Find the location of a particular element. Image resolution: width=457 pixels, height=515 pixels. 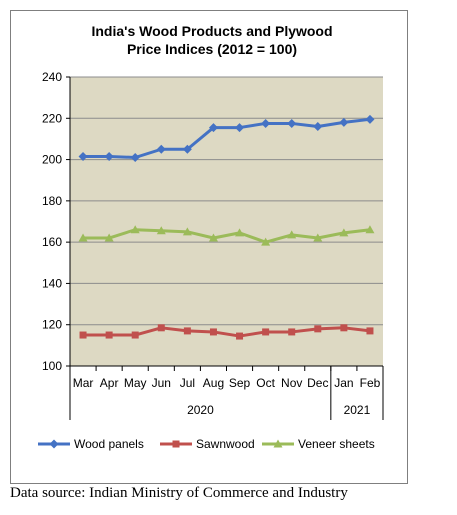

legend-label: Veneer sheets is located at coordinates (336, 444).